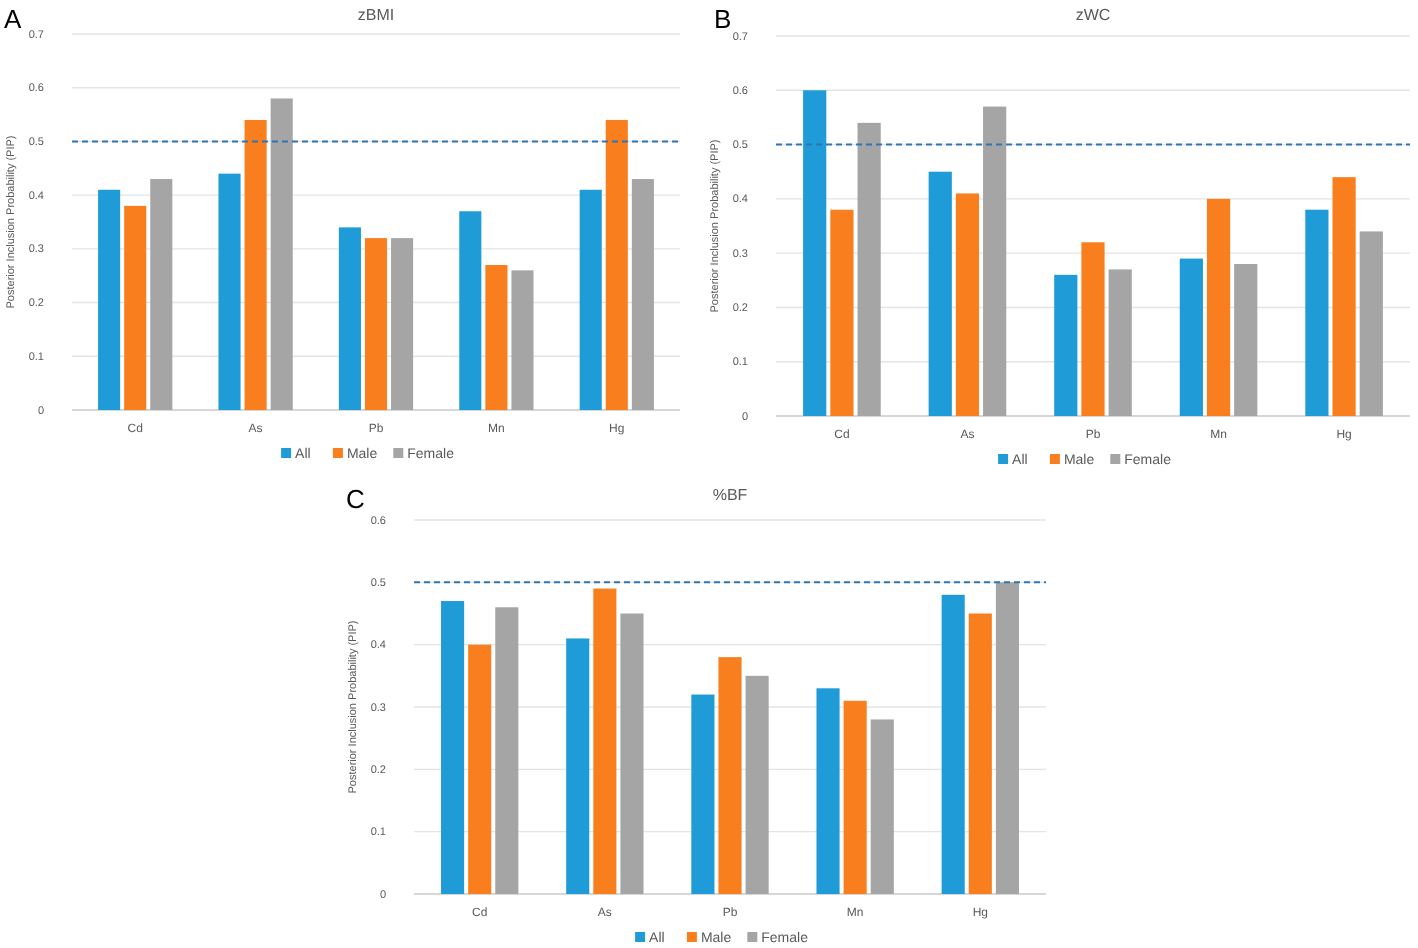 This screenshot has width=1418, height=948. I want to click on text: B, so click(723, 19).